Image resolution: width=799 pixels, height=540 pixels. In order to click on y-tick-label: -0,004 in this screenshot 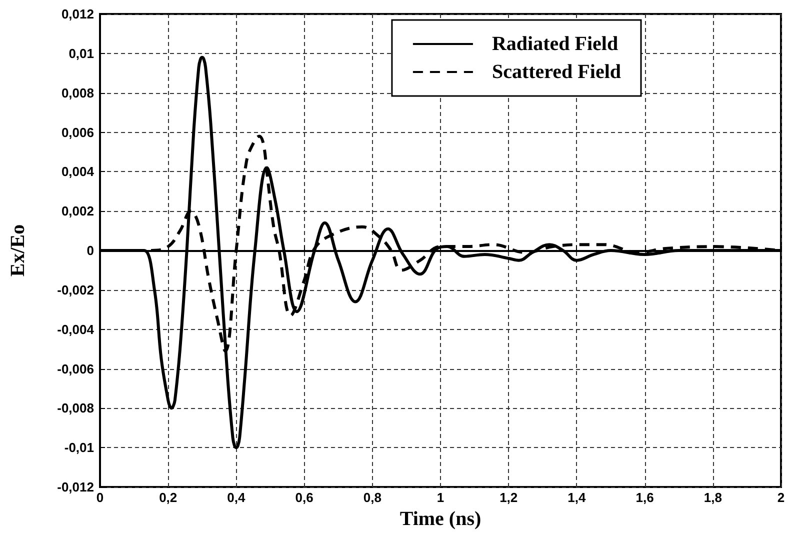, I will do `click(76, 329)`.